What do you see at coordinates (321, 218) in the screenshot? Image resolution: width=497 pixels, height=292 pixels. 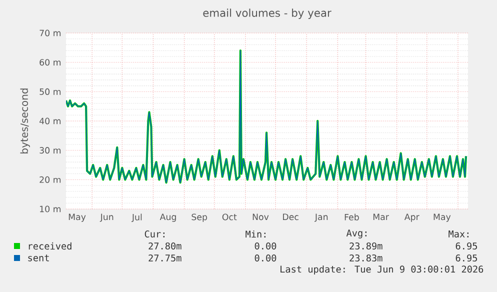 I see `x-tick-label: Jan` at bounding box center [321, 218].